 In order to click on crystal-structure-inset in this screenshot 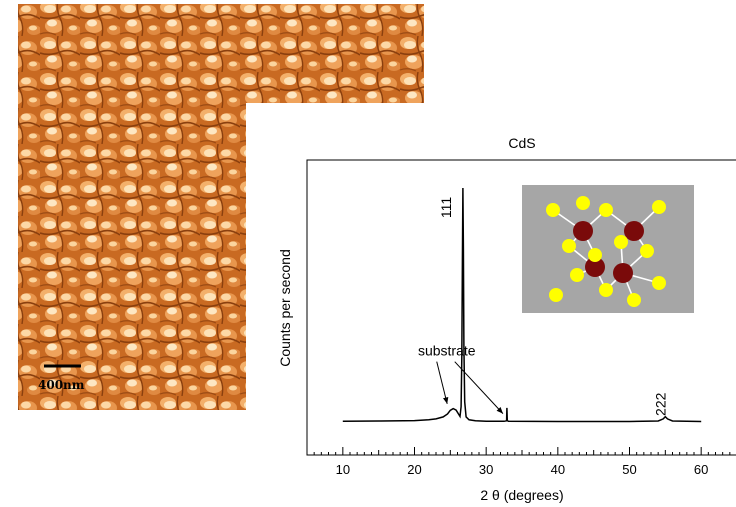, I will do `click(608, 249)`.